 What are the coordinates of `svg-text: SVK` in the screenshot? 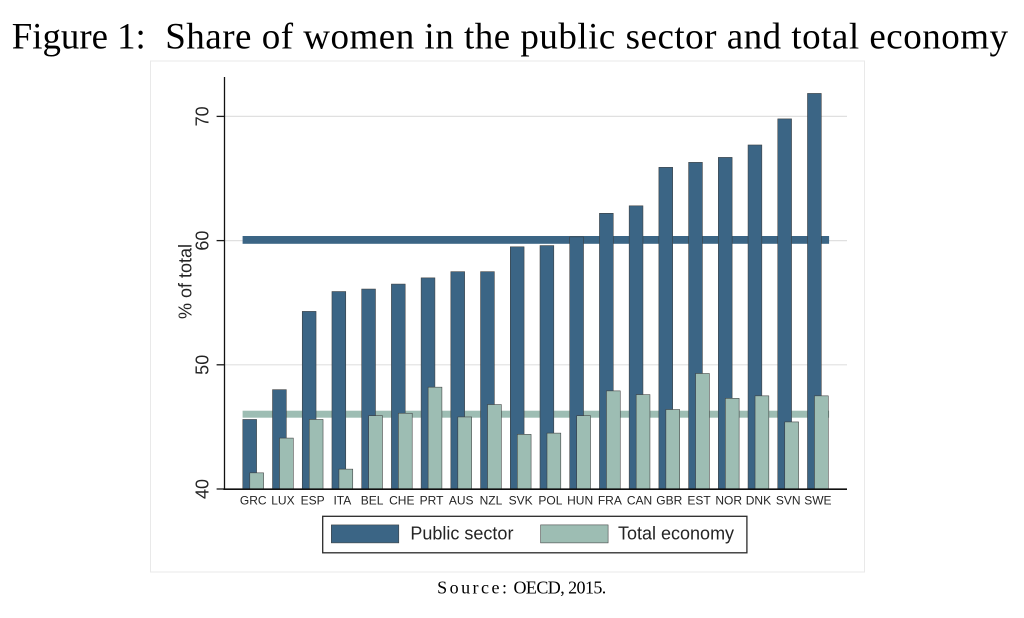 It's located at (521, 501).